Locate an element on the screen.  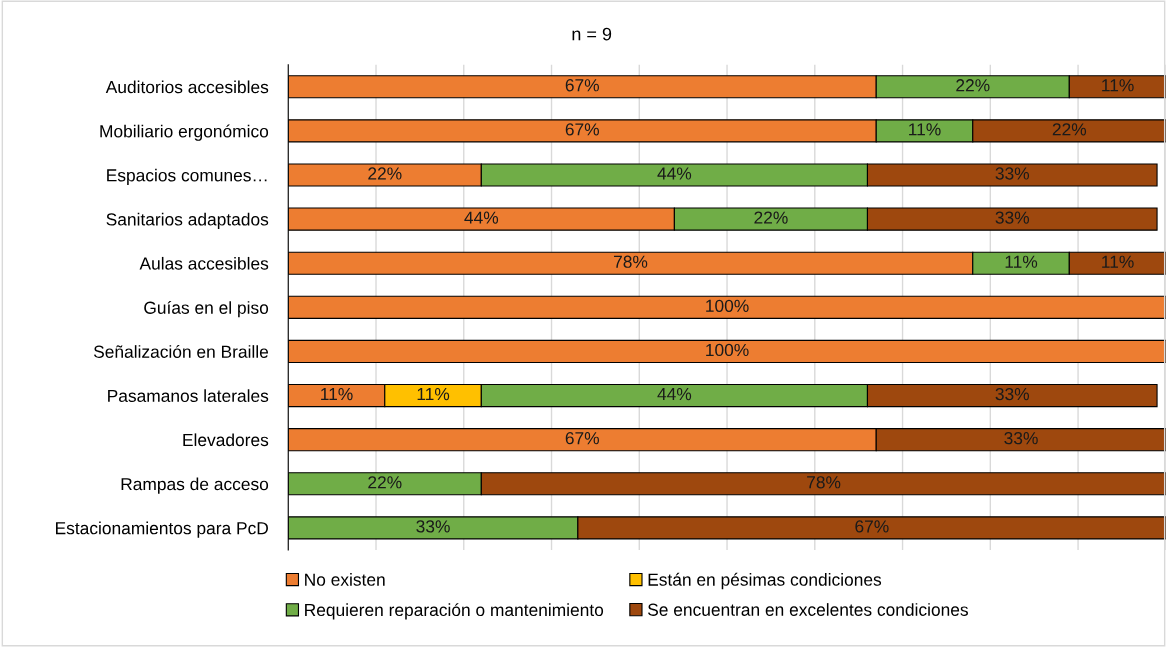
y-tick-label: Elevadores is located at coordinates (226, 440).